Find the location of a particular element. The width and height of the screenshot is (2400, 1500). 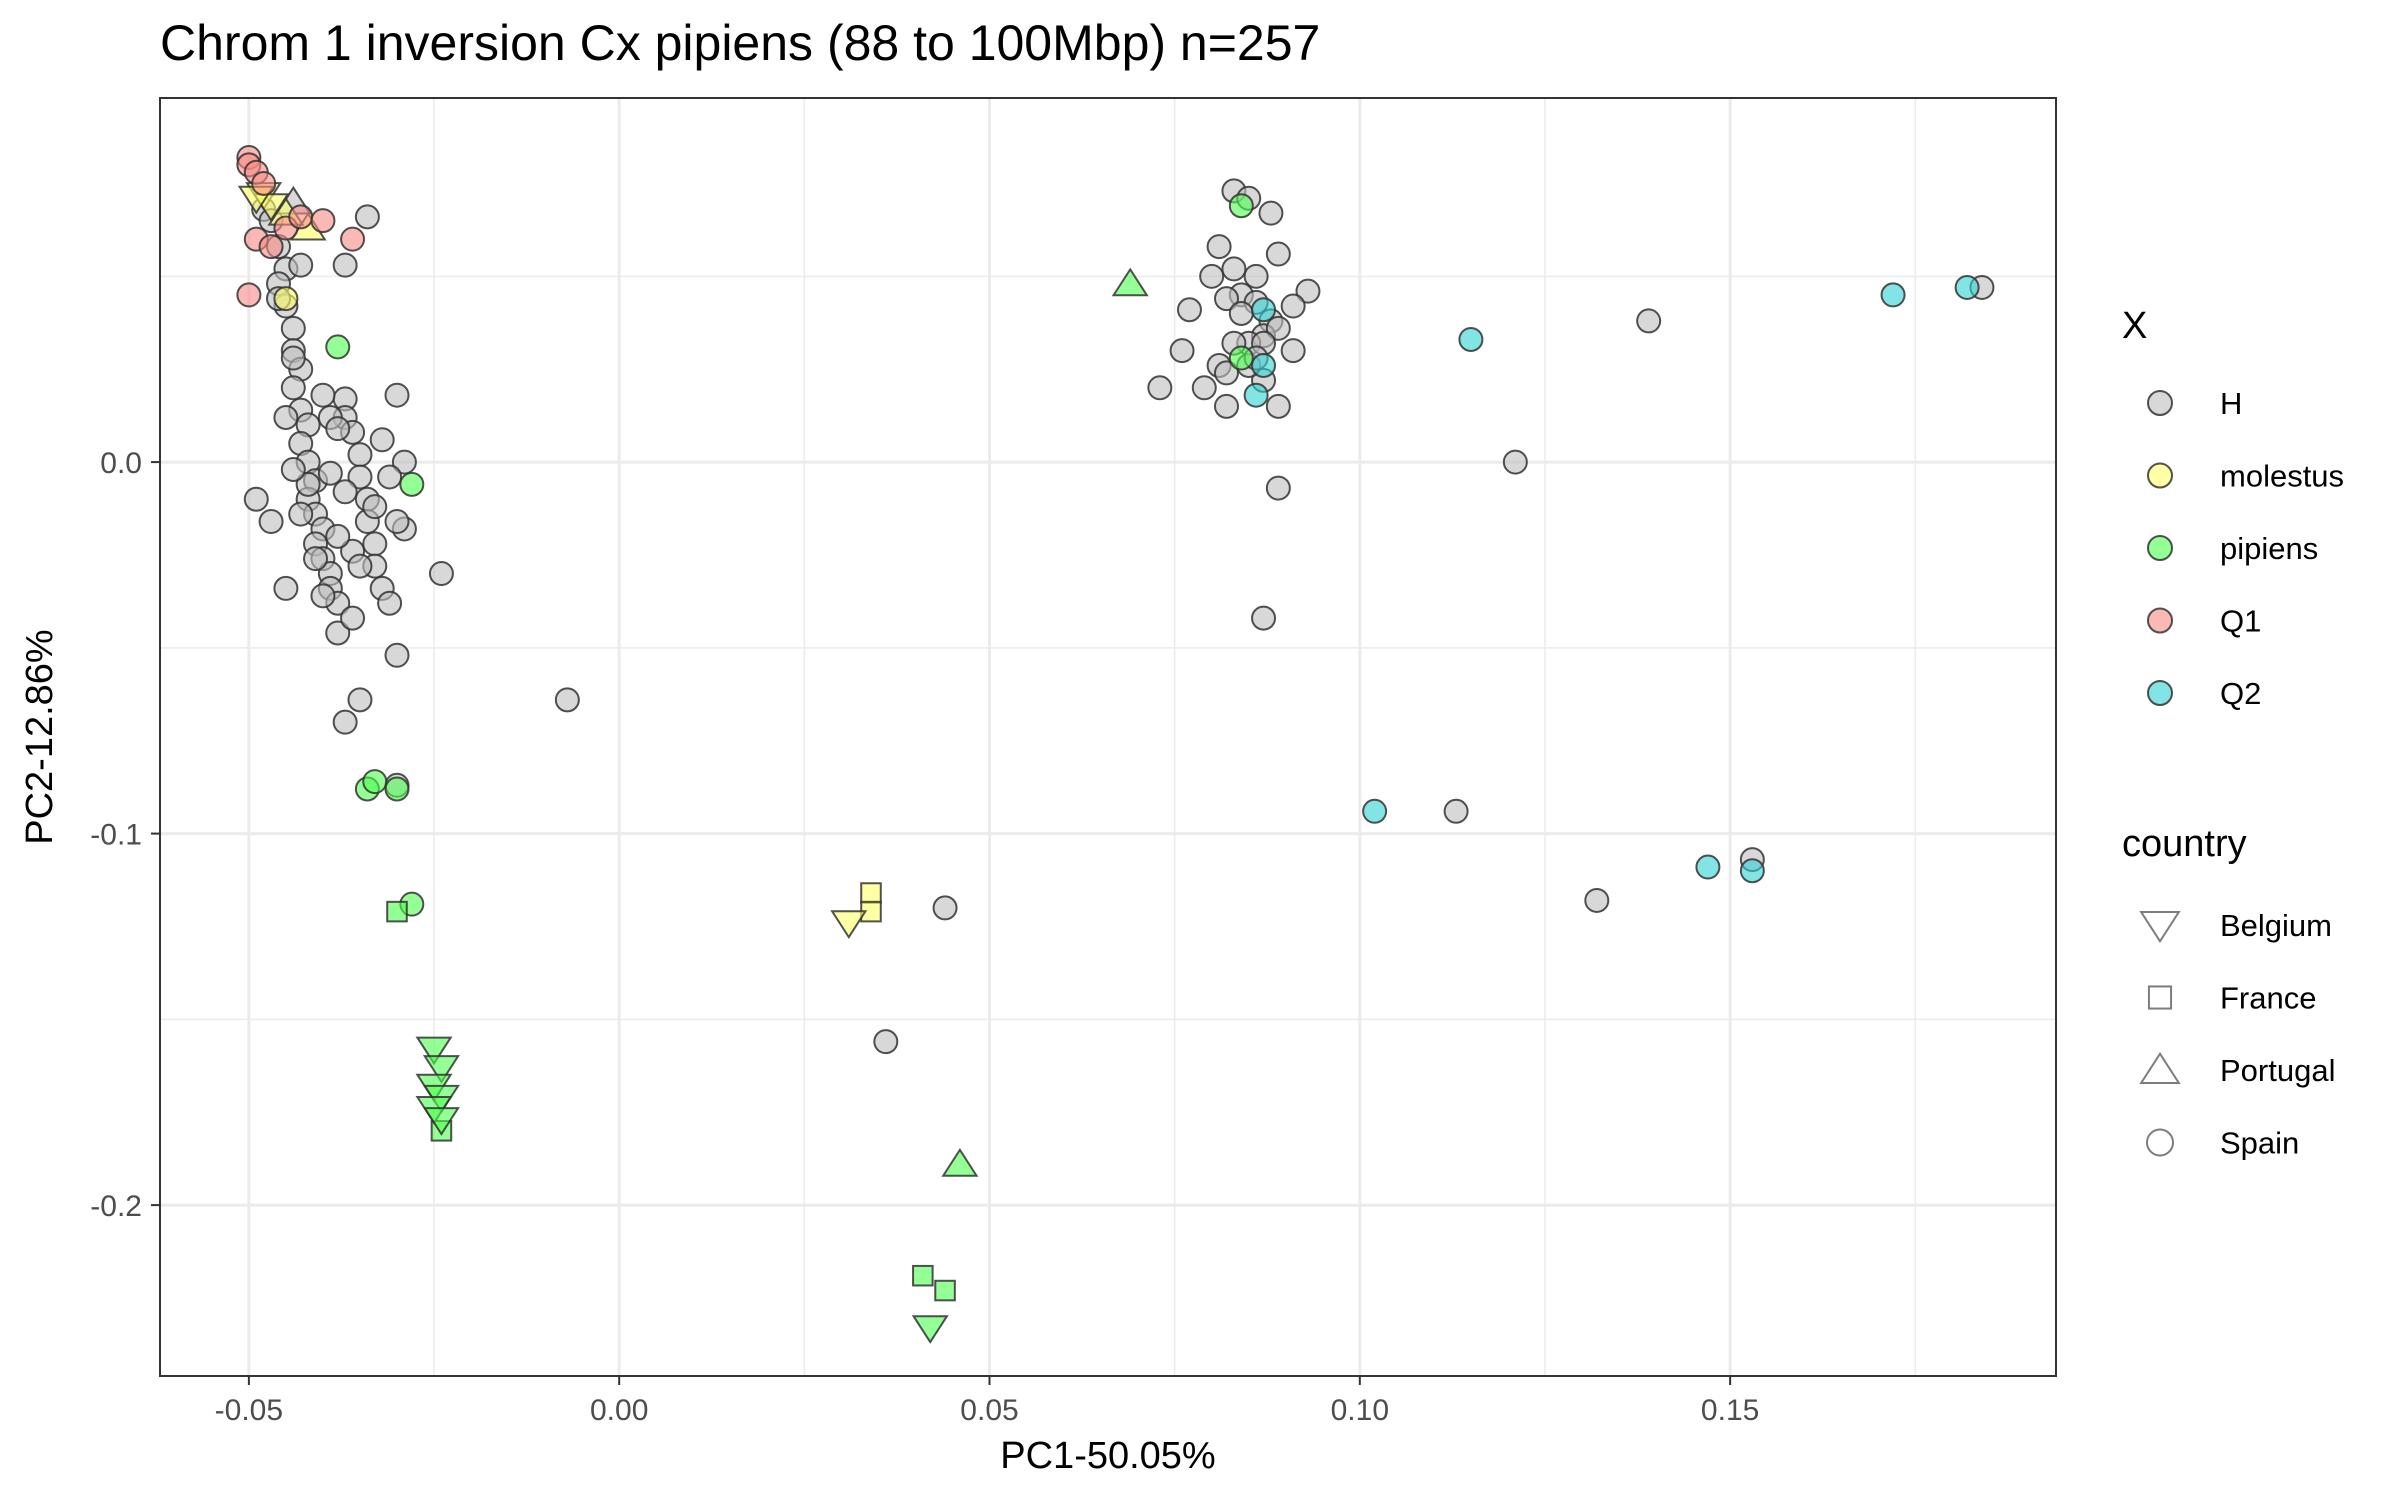

legend-shape-key is located at coordinates (2160, 1067).